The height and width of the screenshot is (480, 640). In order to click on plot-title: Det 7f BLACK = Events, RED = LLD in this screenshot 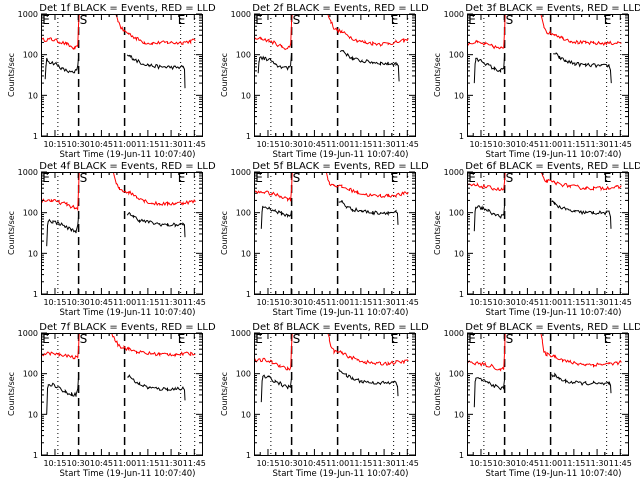, I will do `click(127, 327)`.